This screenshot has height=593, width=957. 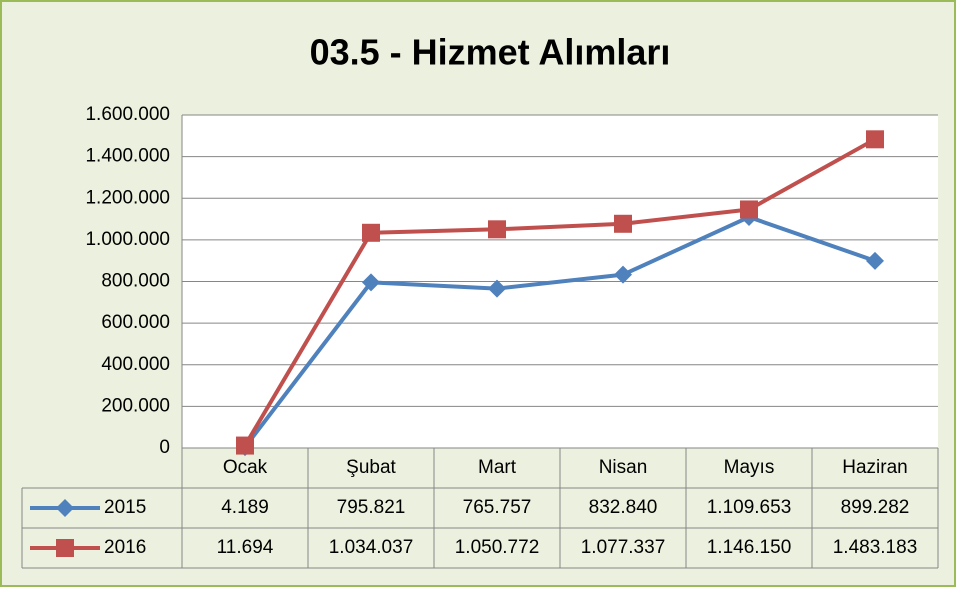 What do you see at coordinates (623, 547) in the screenshot?
I see `table-cell: 1.077.337` at bounding box center [623, 547].